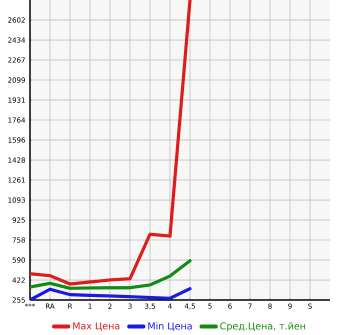 The height and width of the screenshot is (335, 345). What do you see at coordinates (96, 326) in the screenshot?
I see `legend-label: Max Цена` at bounding box center [96, 326].